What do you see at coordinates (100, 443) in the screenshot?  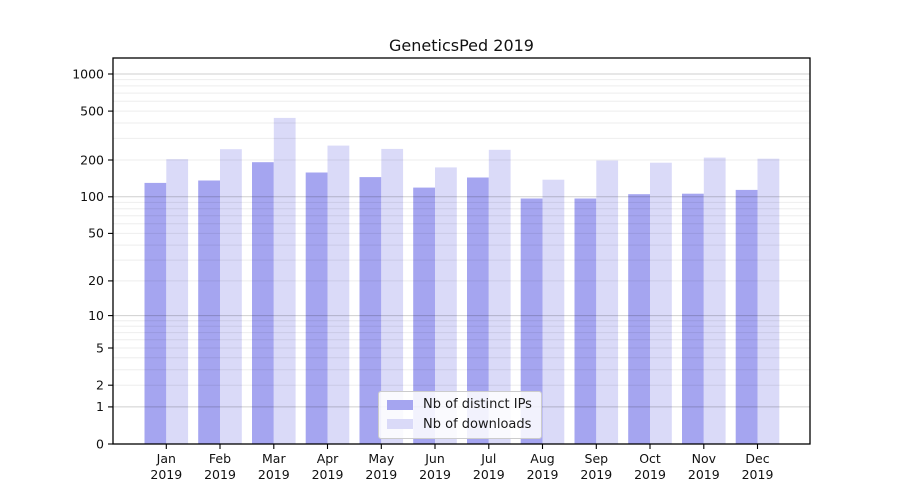 I see `y-tick-label: 0` at bounding box center [100, 443].